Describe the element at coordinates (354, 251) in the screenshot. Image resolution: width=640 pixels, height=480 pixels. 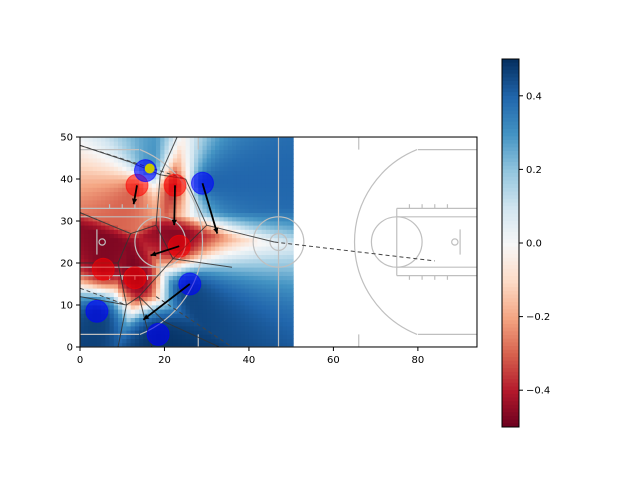
I see `voronoi-edge-dashed` at that location.